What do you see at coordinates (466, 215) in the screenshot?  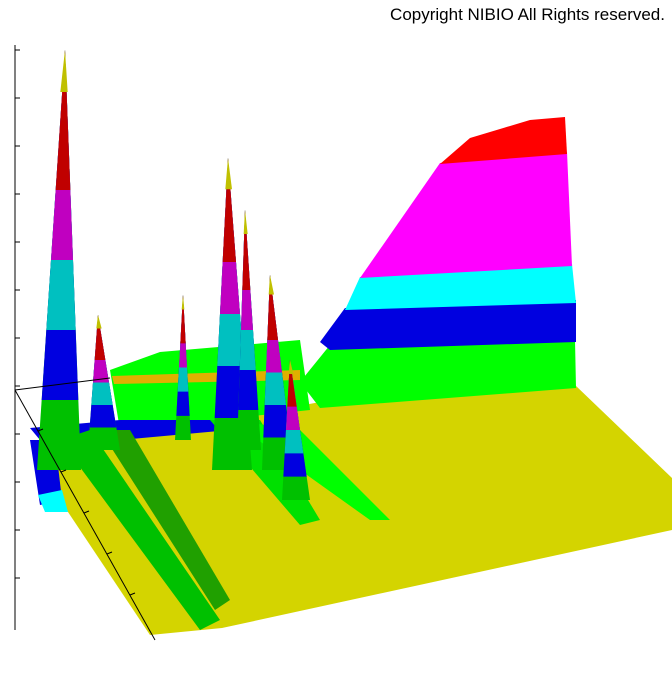 I see `surface-band-magenta` at bounding box center [466, 215].